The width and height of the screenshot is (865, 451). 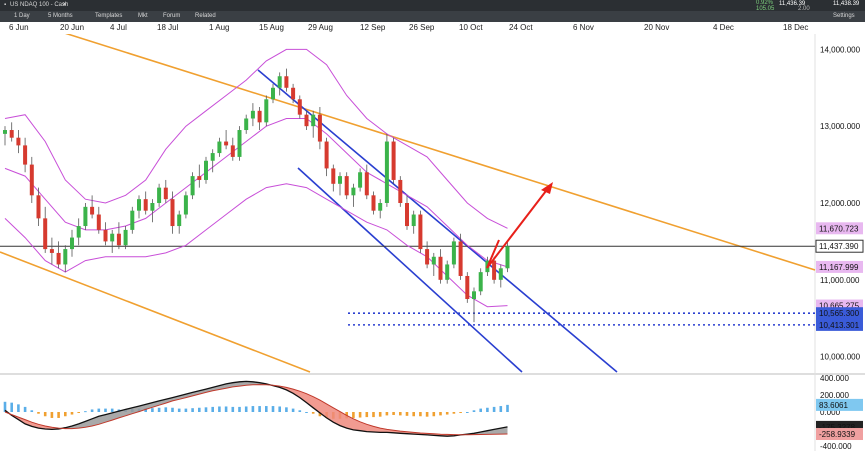 I want to click on forecast-arrow, so click(x=519, y=225).